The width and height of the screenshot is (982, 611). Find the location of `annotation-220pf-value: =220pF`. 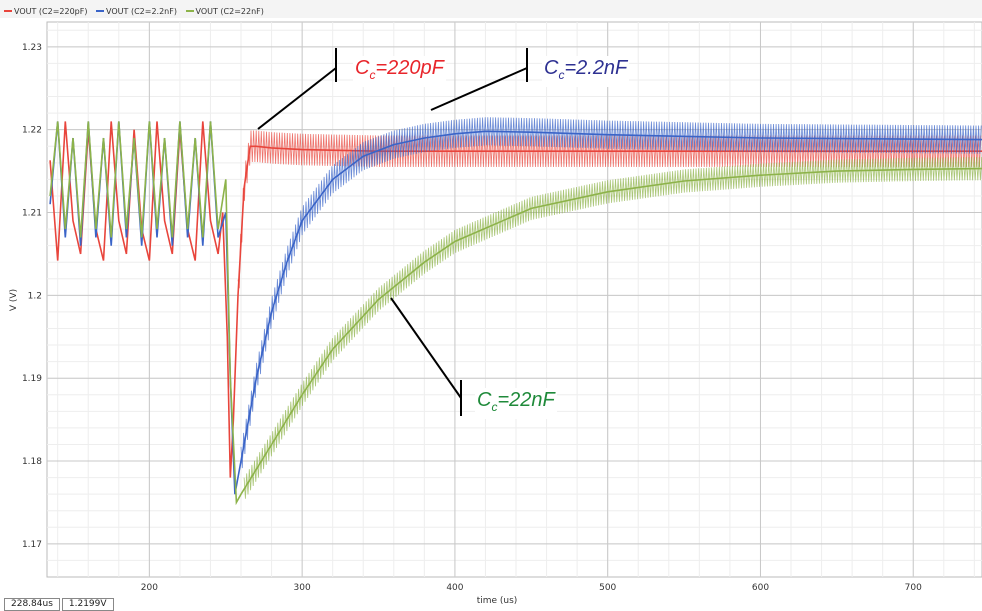

annotation-220pf-value: =220pF is located at coordinates (409, 68).